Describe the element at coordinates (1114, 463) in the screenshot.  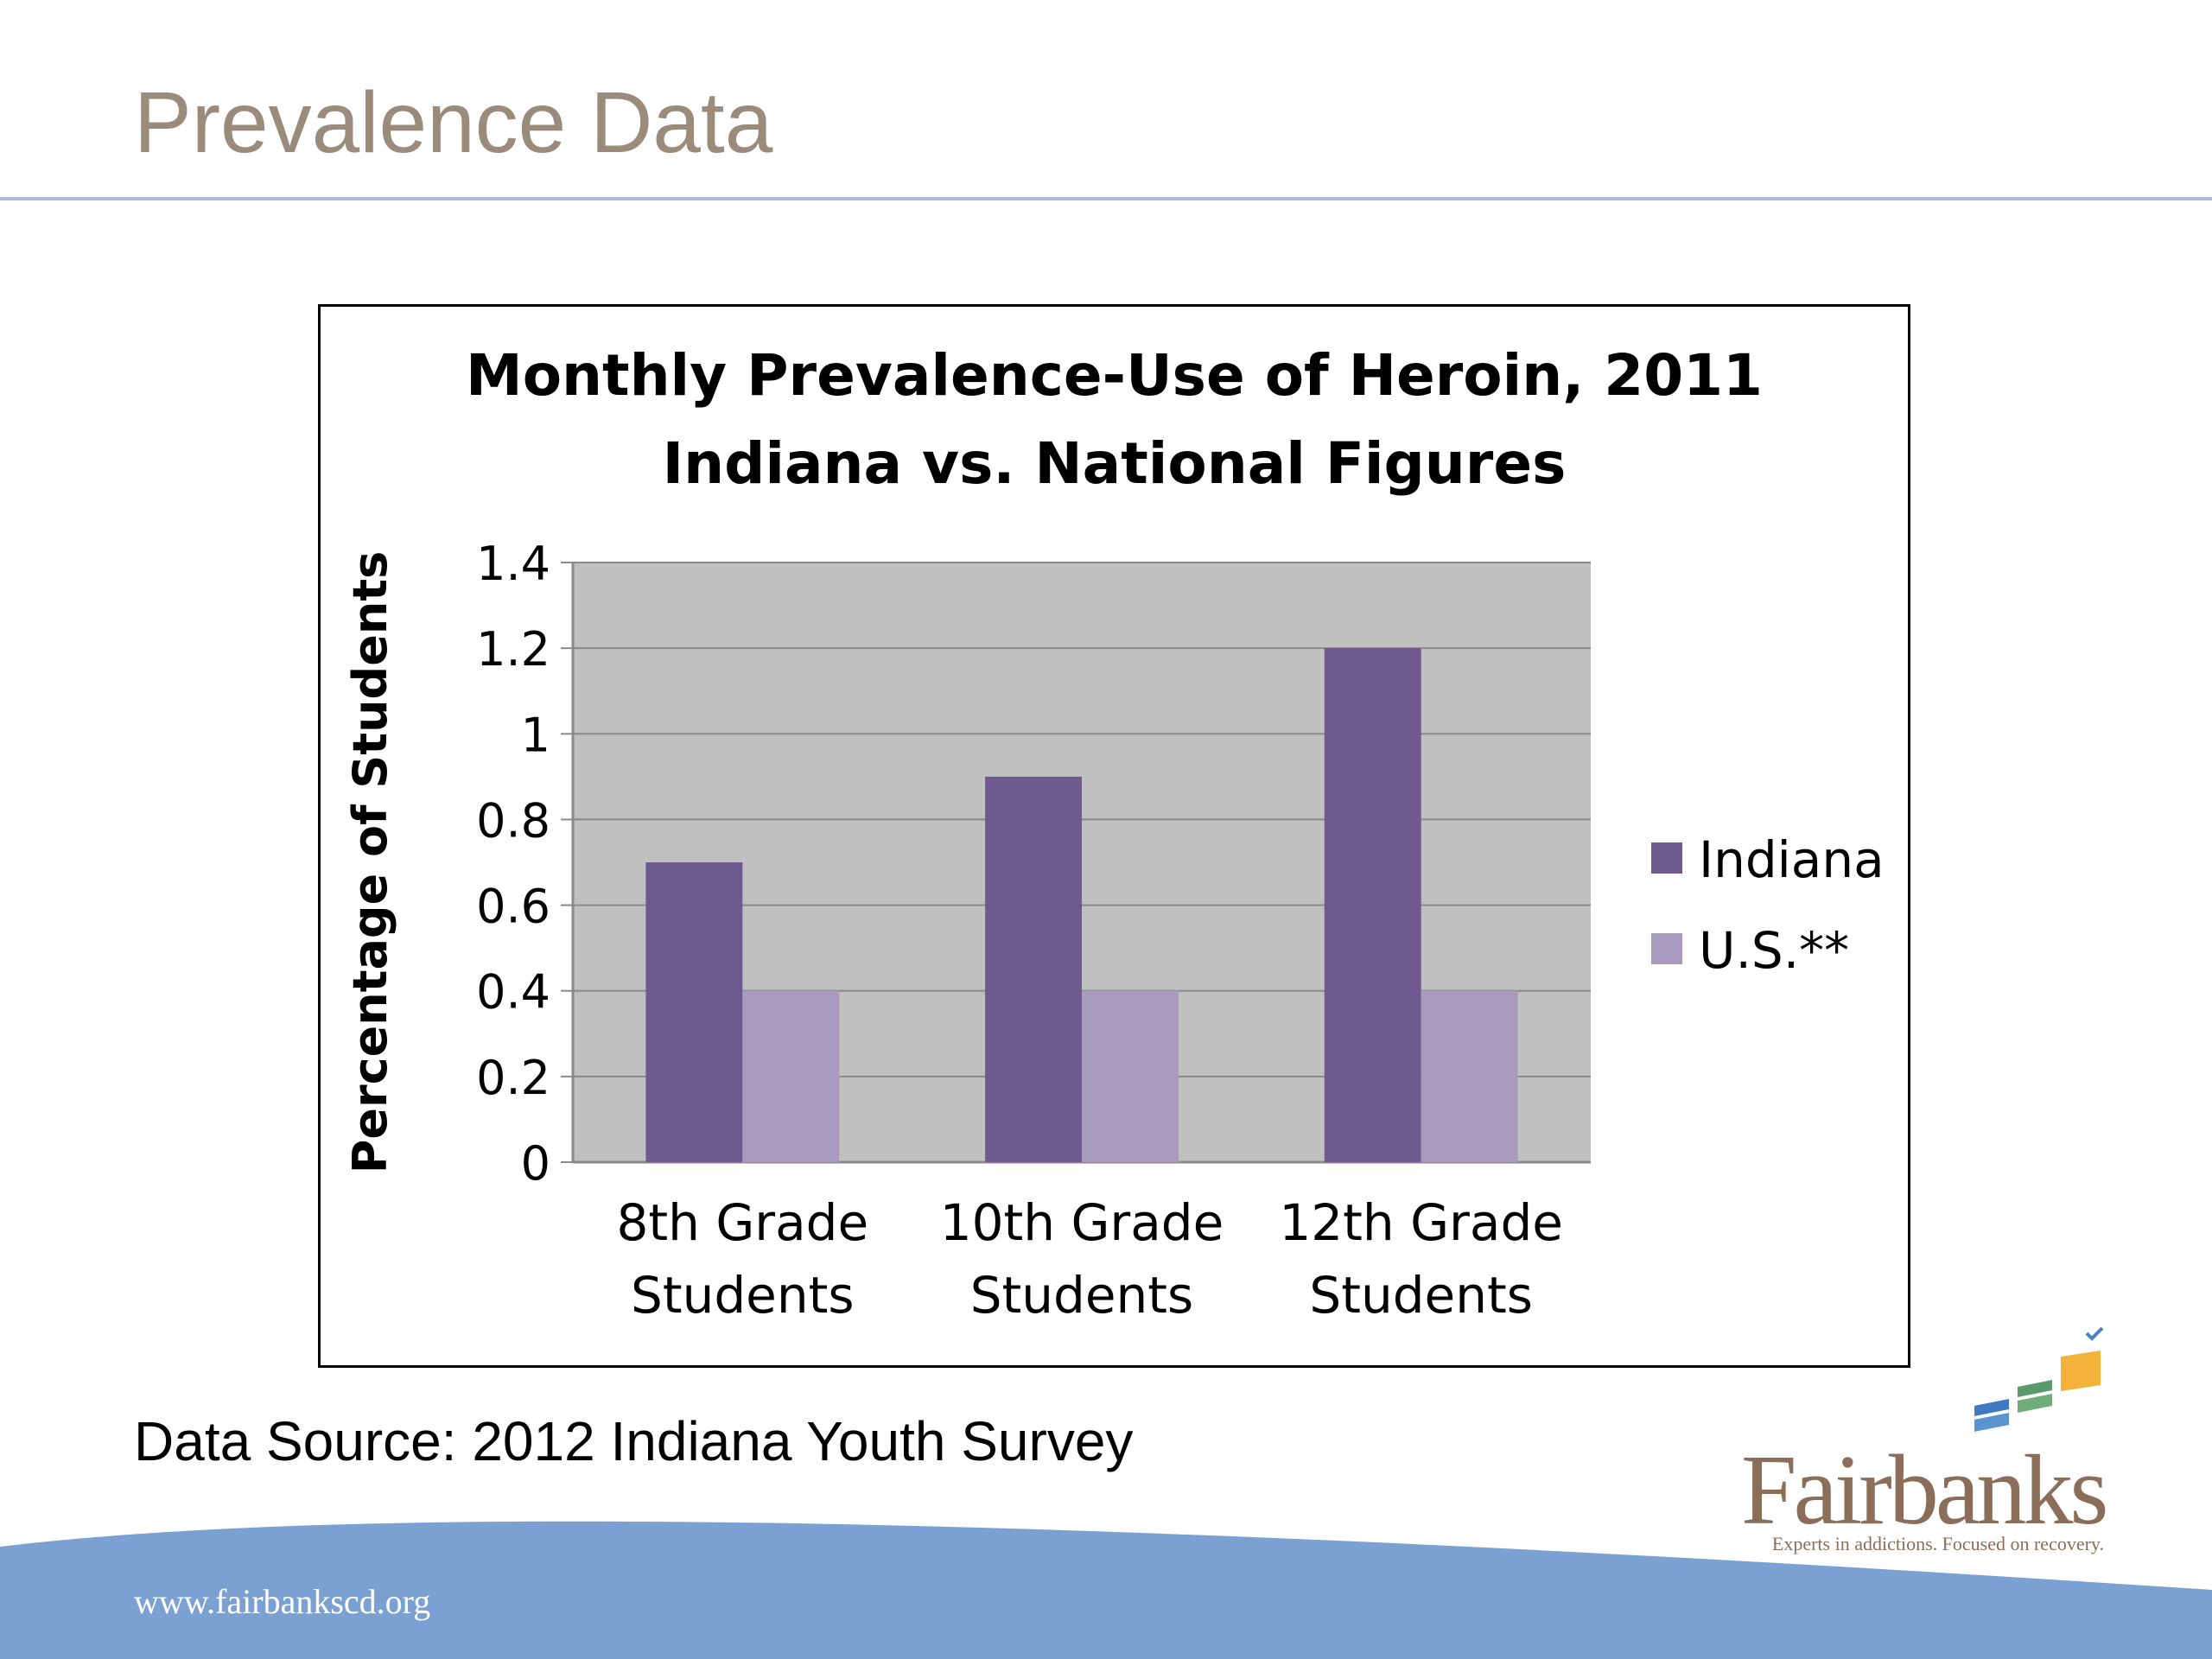
I see `chart-title-line-2: Indiana vs. National Figures` at that location.